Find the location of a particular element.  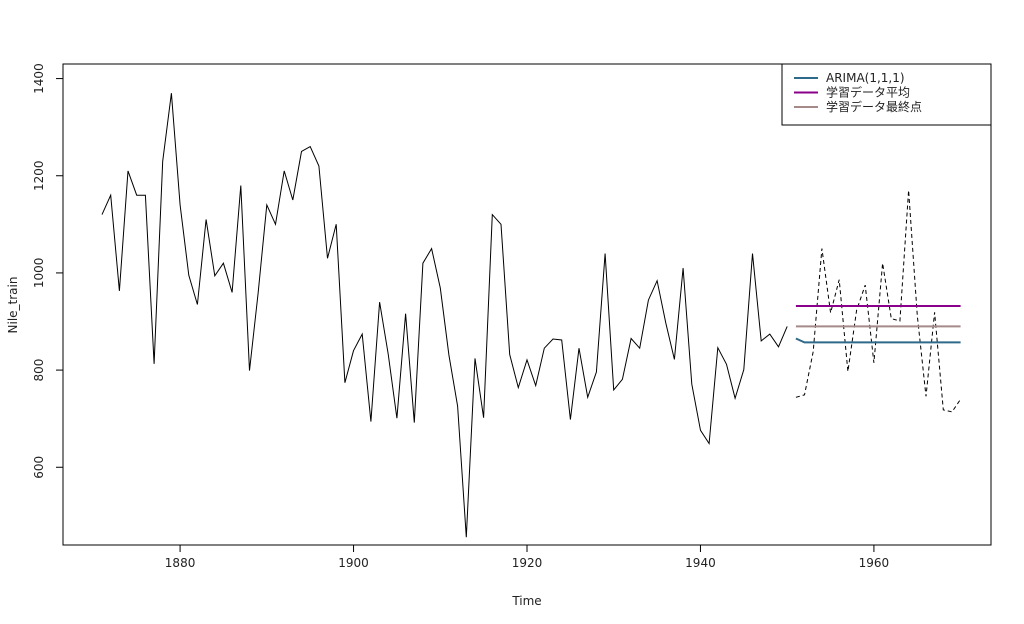

y-tick-label: 800 is located at coordinates (39, 370).